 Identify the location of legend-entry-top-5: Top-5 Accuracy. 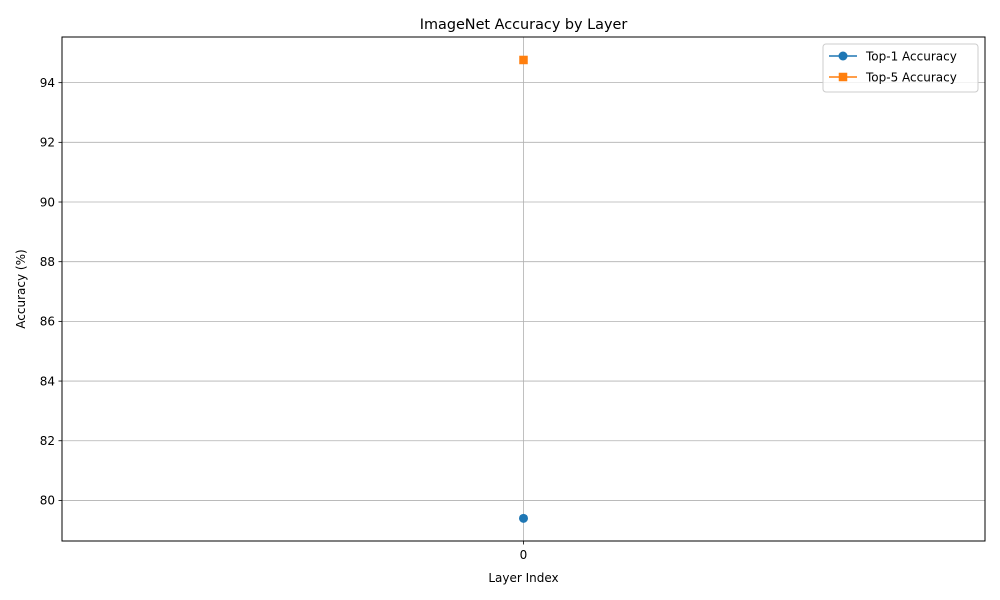
(893, 78).